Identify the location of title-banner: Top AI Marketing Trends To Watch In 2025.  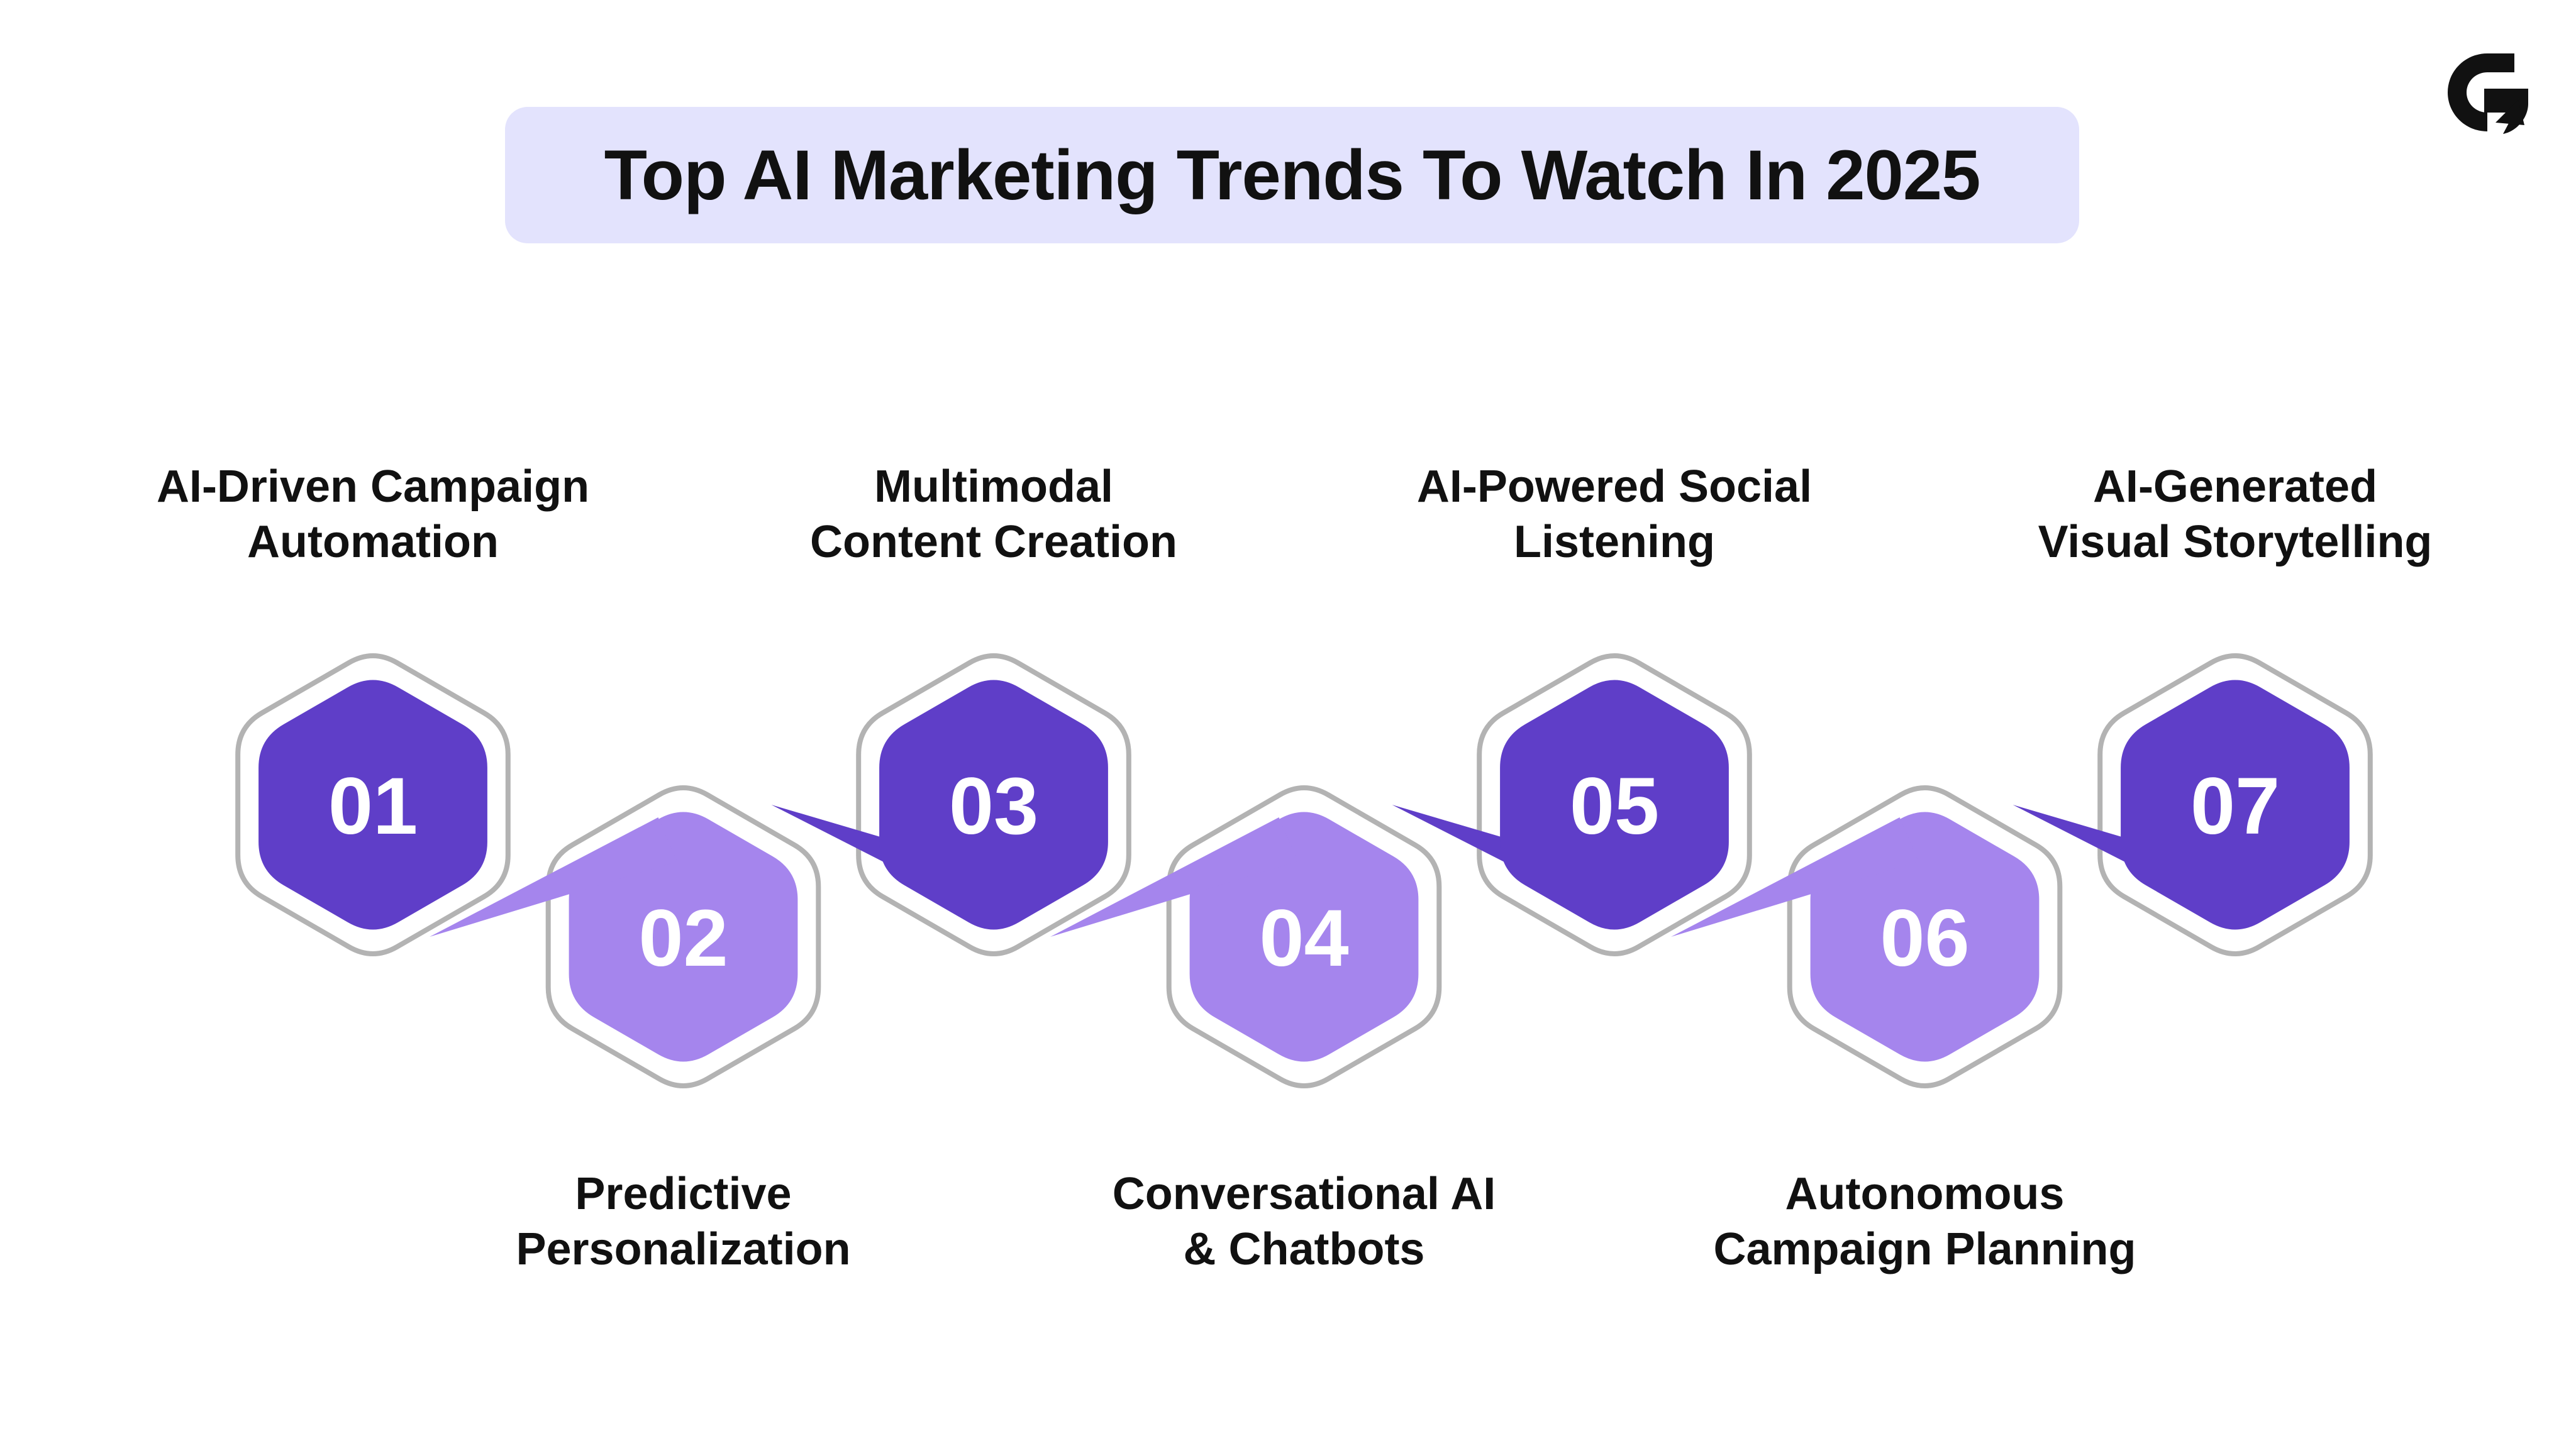
(1292, 175).